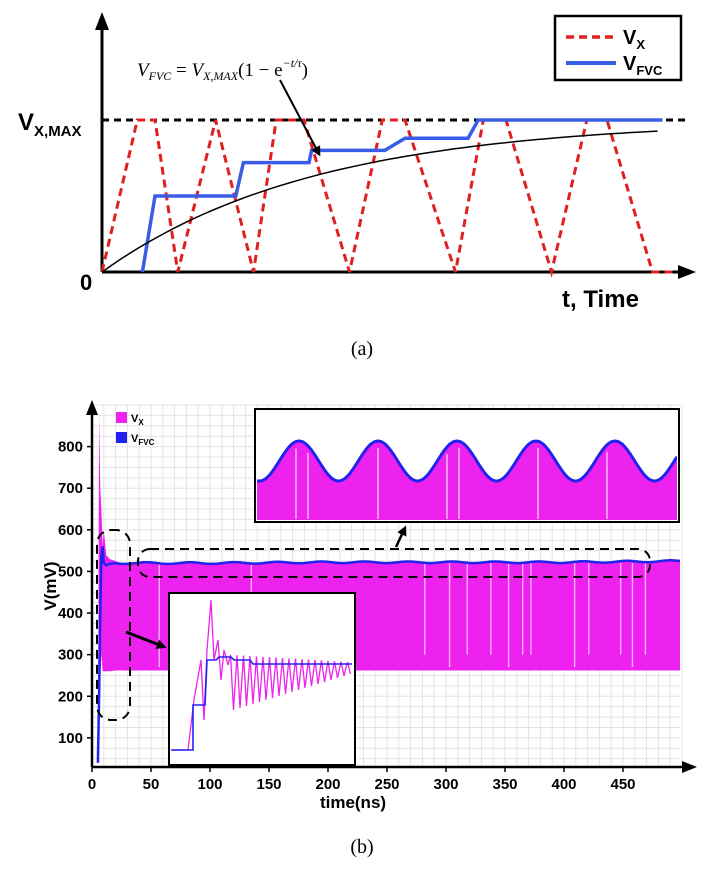 Image resolution: width=724 pixels, height=869 pixels. What do you see at coordinates (75, 593) in the screenshot?
I see `panel-b-y-ticks: 100 200 300 400 500 600 700 800` at bounding box center [75, 593].